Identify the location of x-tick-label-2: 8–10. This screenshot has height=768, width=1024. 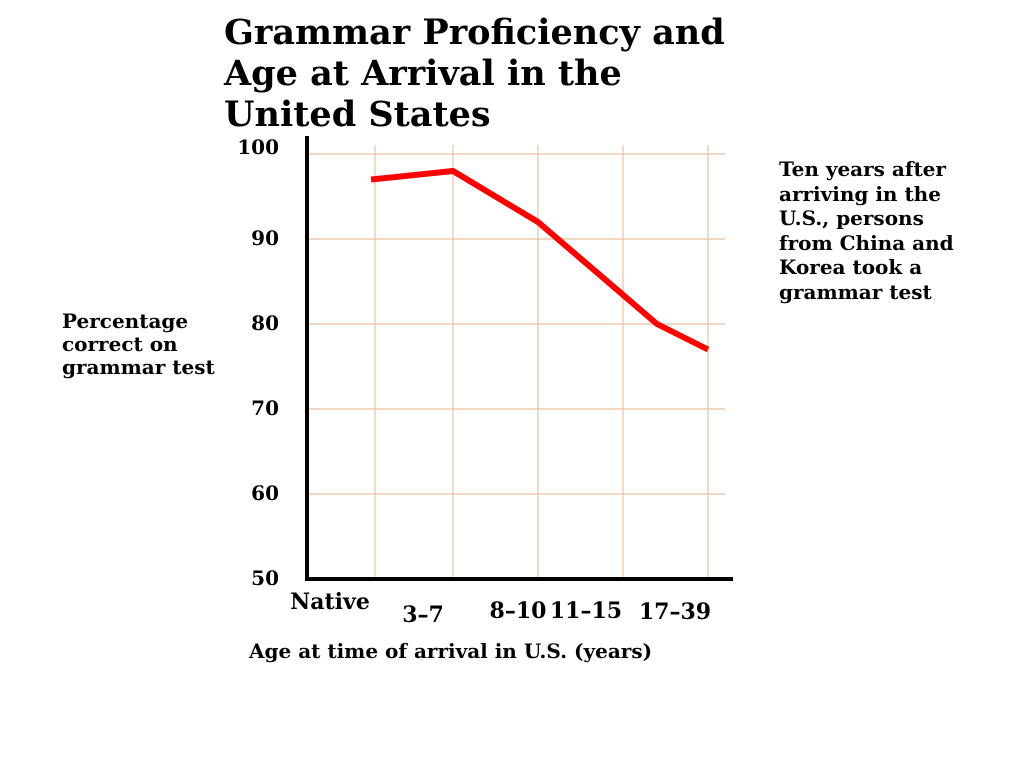
(518, 611).